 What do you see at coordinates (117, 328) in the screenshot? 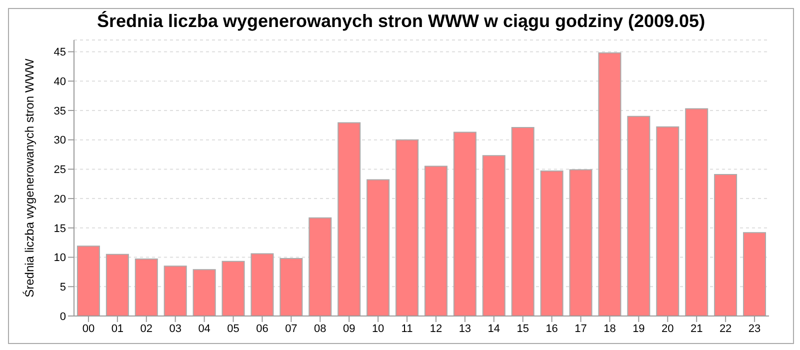
I see `x-tick-label: 01` at bounding box center [117, 328].